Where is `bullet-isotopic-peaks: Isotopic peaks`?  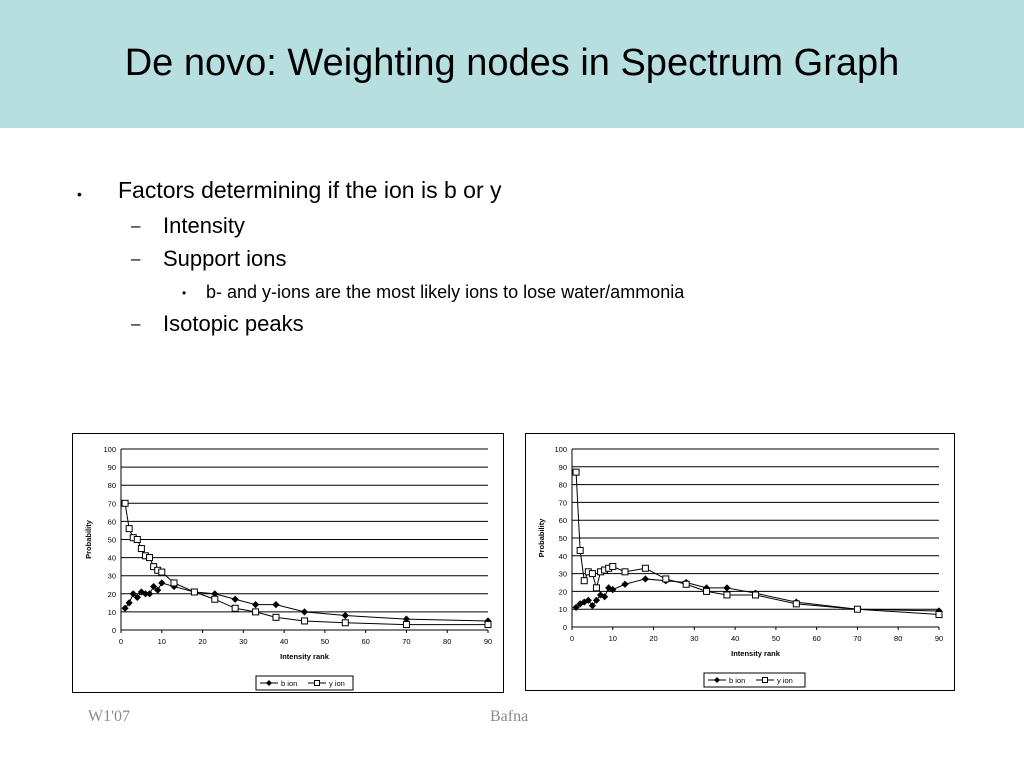 bullet-isotopic-peaks: Isotopic peaks is located at coordinates (233, 323).